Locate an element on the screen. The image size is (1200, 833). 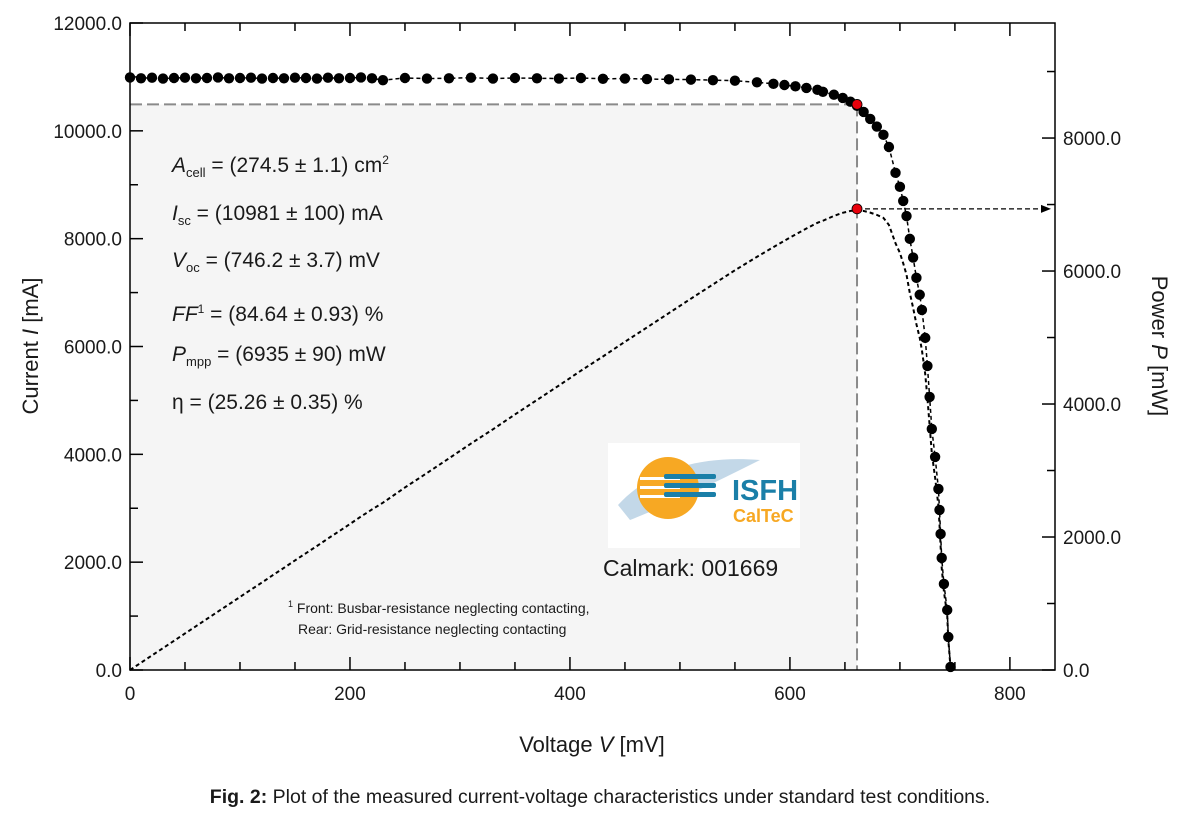
x-axis-title: Voltage V [mV] is located at coordinates (592, 744).